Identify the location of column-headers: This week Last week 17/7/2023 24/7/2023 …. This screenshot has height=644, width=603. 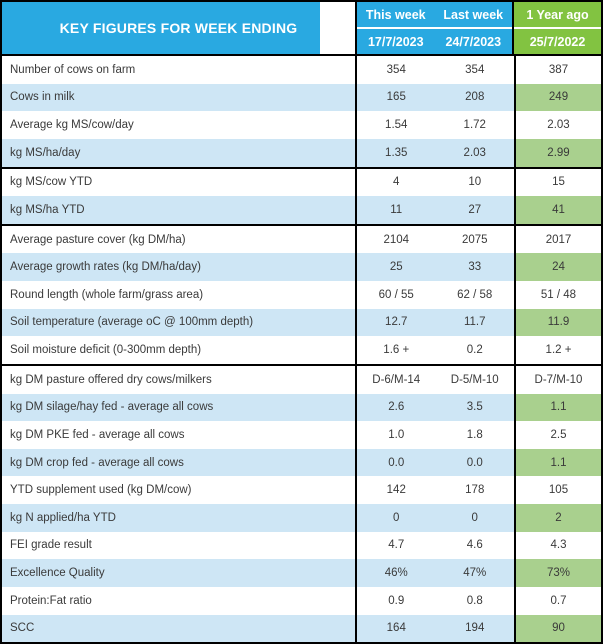
(479, 28).